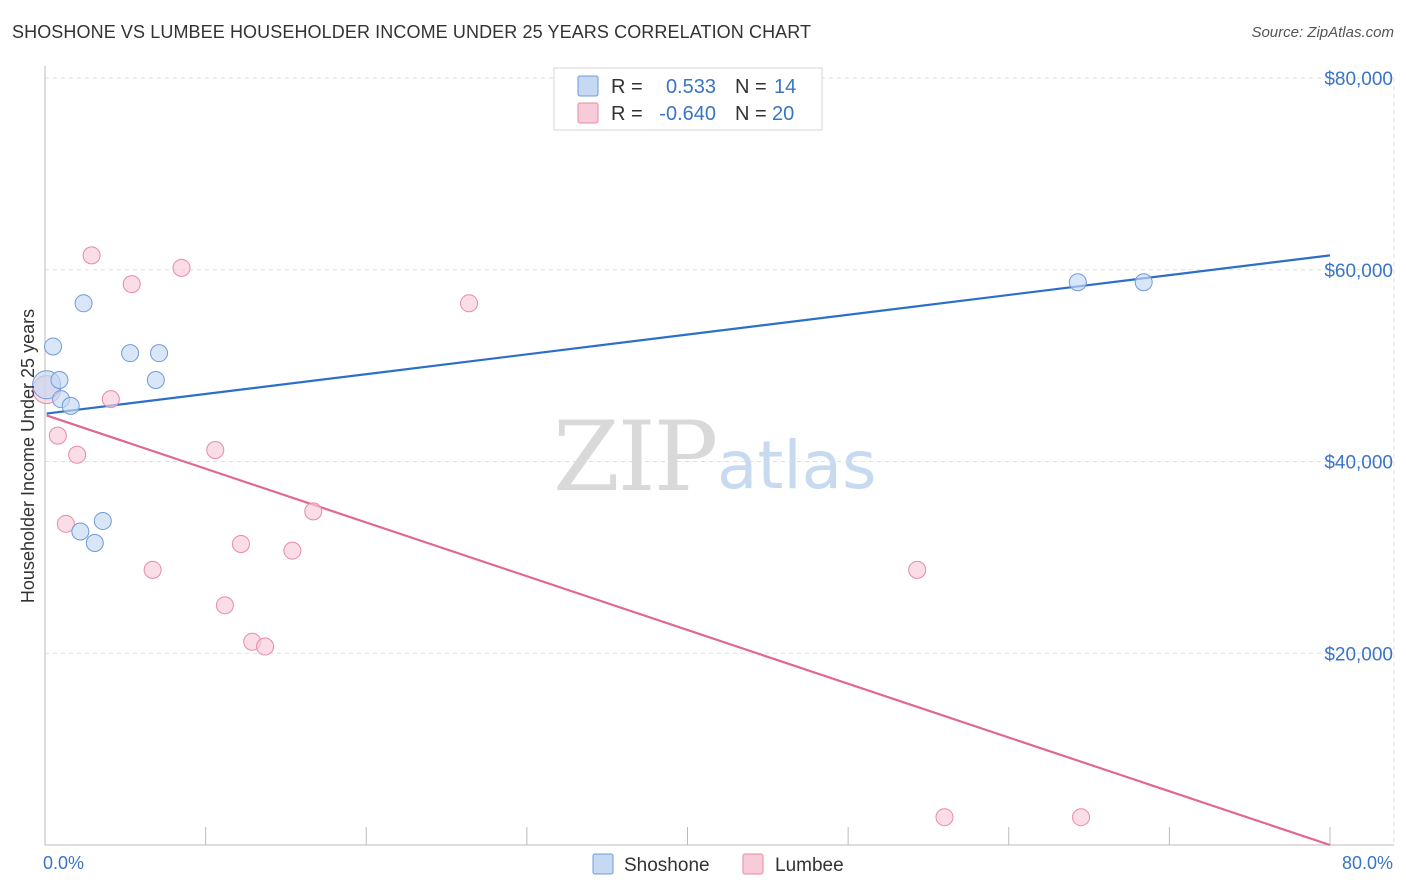  What do you see at coordinates (1358, 463) in the screenshot?
I see `y-tick-label: $40,000` at bounding box center [1358, 463].